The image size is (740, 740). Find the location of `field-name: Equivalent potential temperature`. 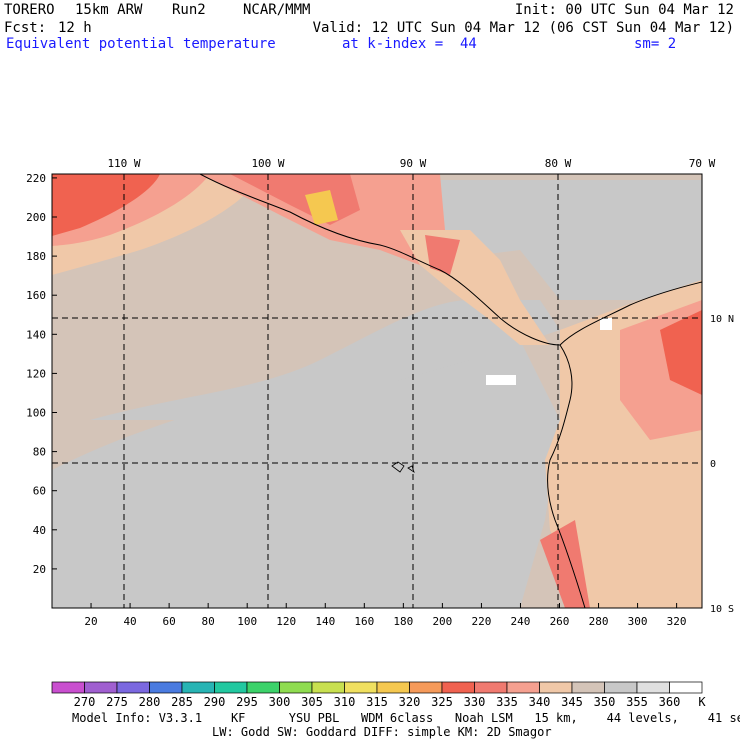

field-name: Equivalent potential temperature is located at coordinates (141, 44).